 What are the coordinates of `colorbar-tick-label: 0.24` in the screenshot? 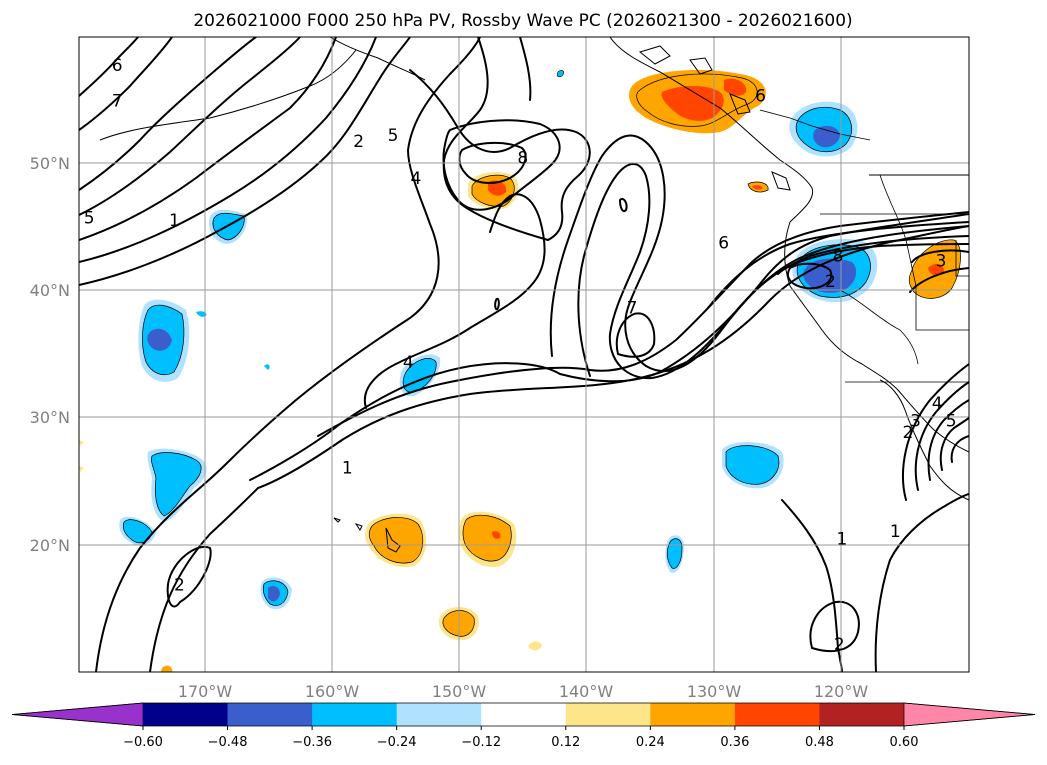 It's located at (650, 742).